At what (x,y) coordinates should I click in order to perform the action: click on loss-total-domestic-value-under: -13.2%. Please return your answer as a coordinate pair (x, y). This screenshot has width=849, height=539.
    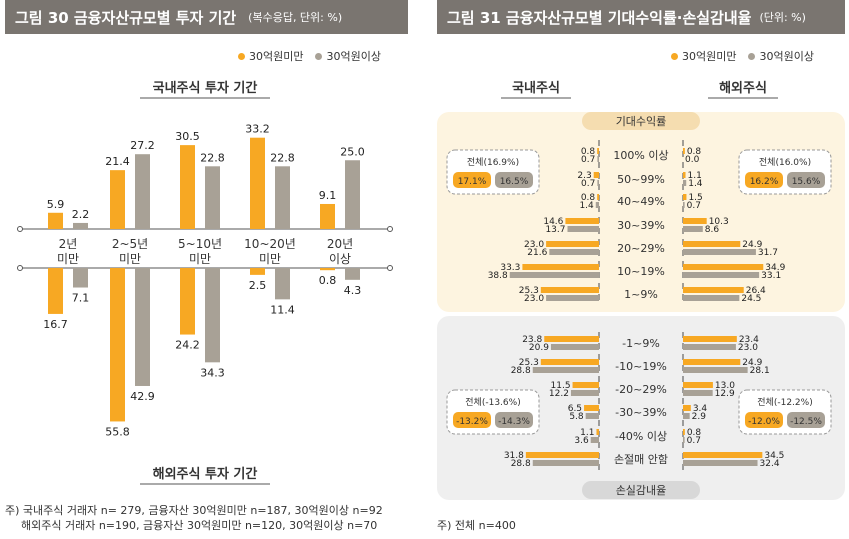
    Looking at the image, I should click on (472, 422).